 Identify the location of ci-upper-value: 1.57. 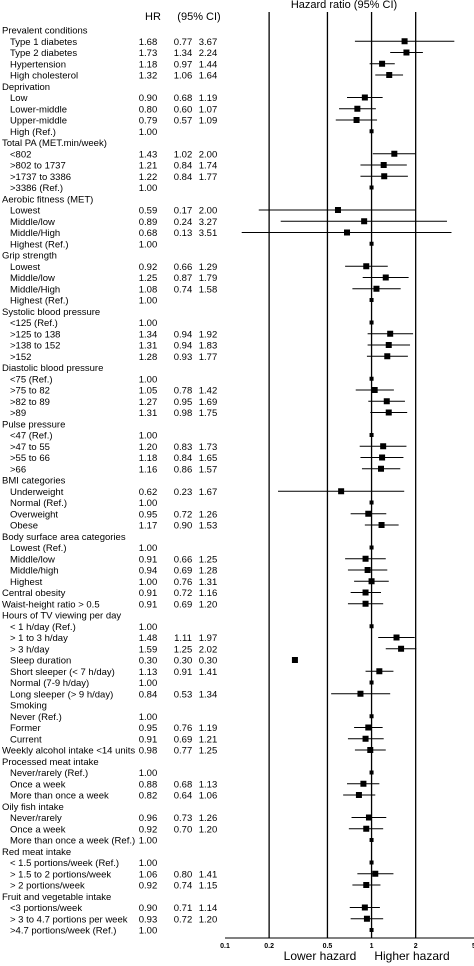
(208, 469).